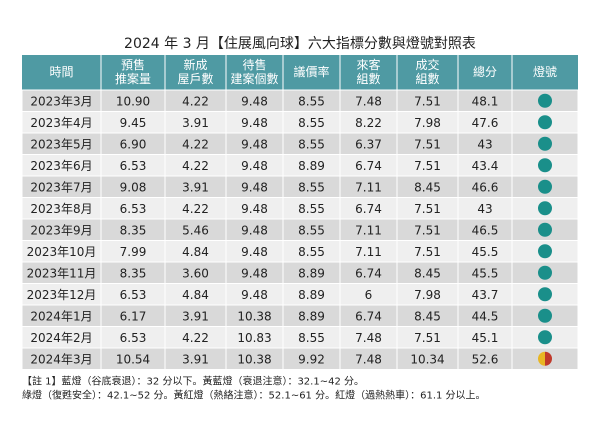 The image size is (600, 432). I want to click on header-cell: 總分, so click(485, 71).